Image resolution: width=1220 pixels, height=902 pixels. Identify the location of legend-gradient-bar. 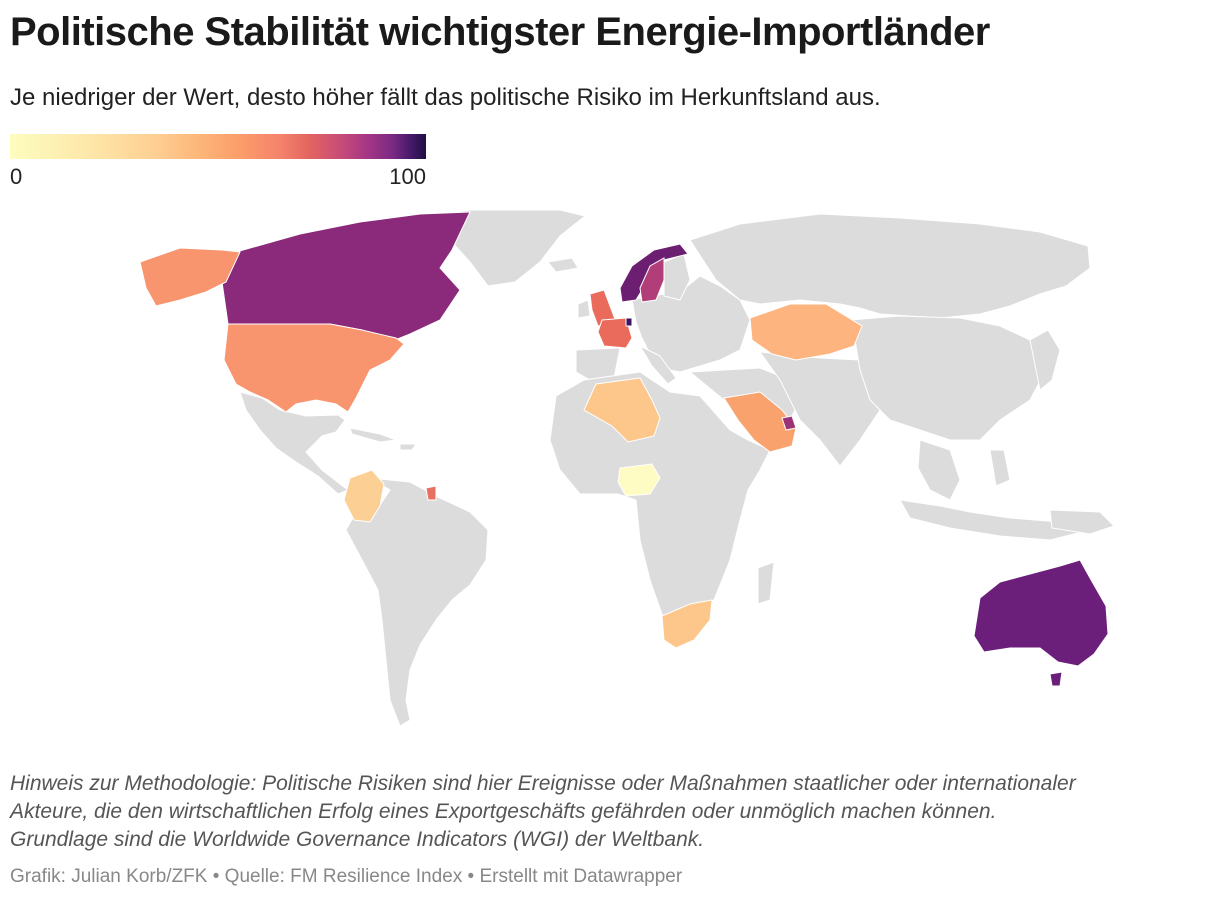
(218, 146).